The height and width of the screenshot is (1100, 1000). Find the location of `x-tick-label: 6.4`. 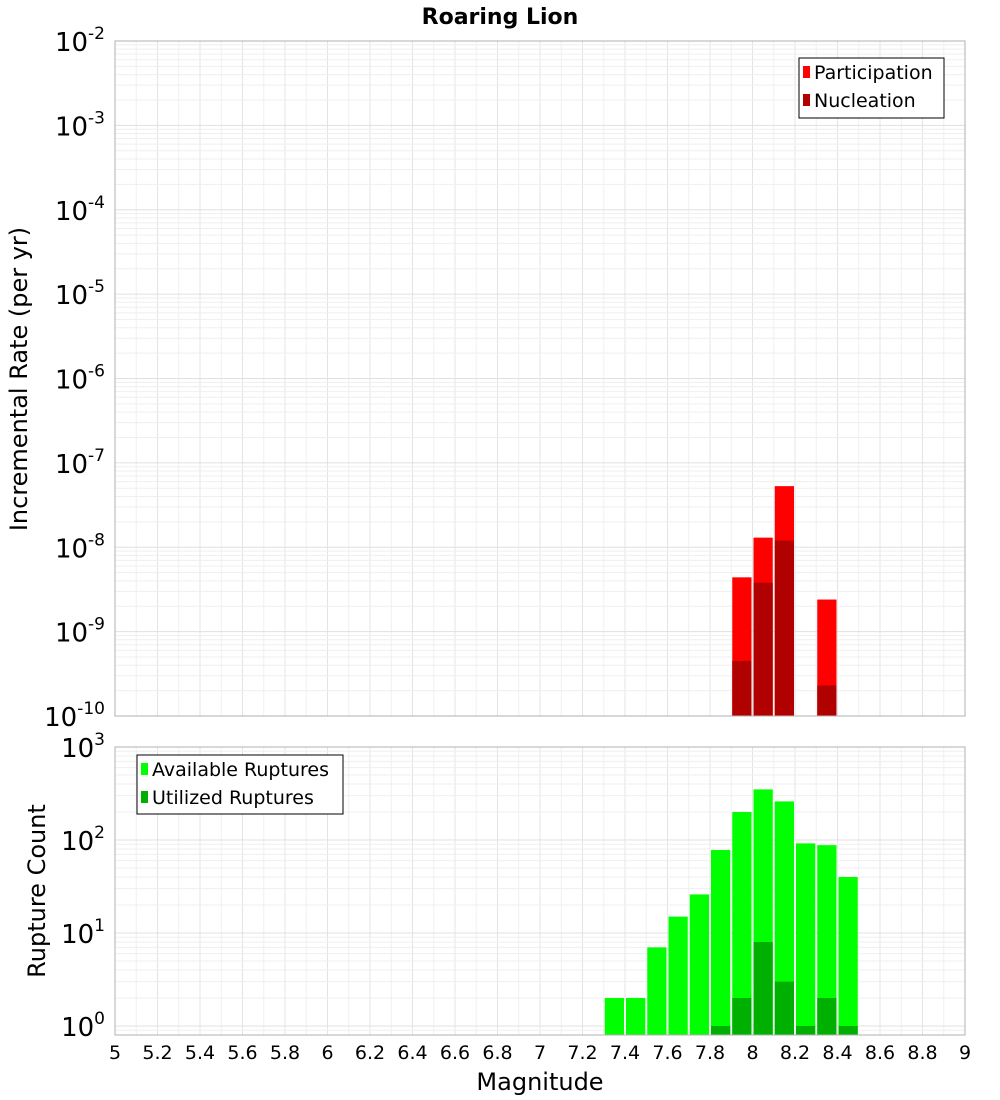

x-tick-label: 6.4 is located at coordinates (412, 1053).